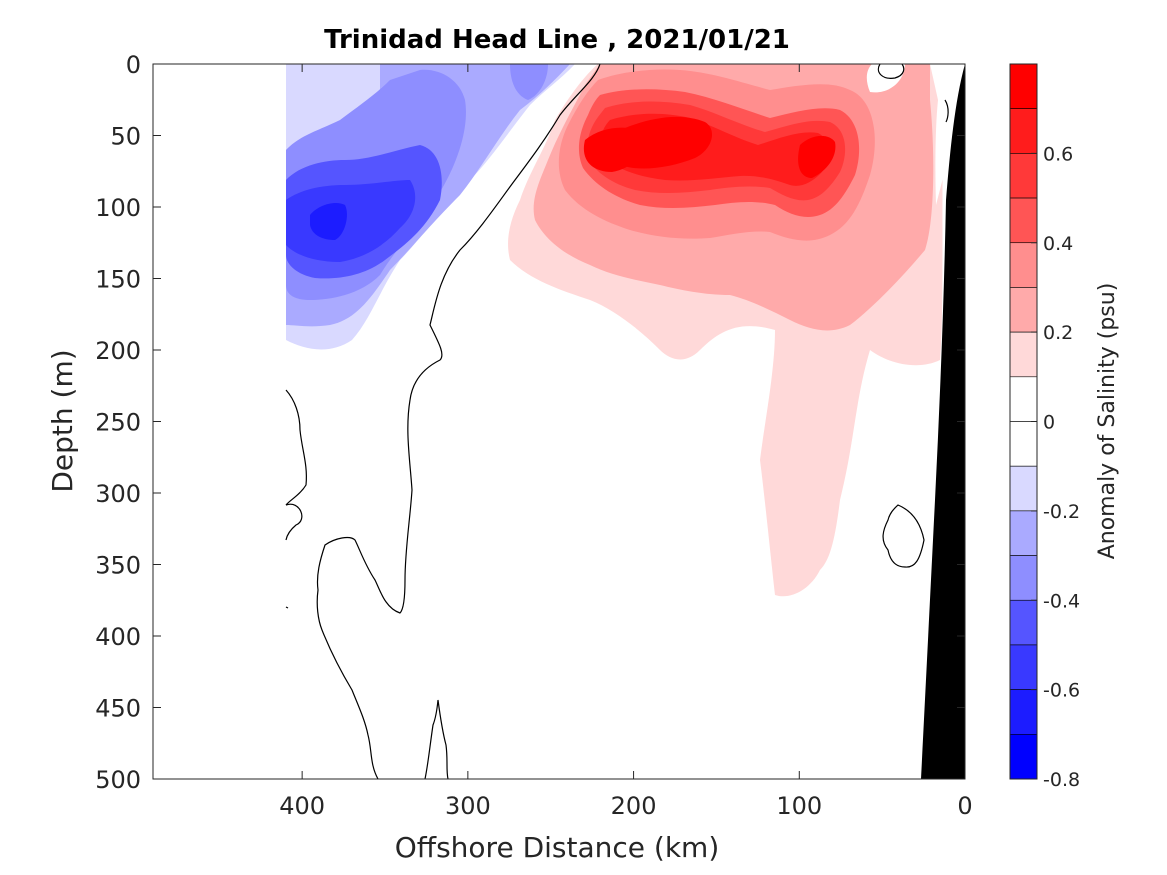  I want to click on y-tick-label: 100, so click(118, 208).